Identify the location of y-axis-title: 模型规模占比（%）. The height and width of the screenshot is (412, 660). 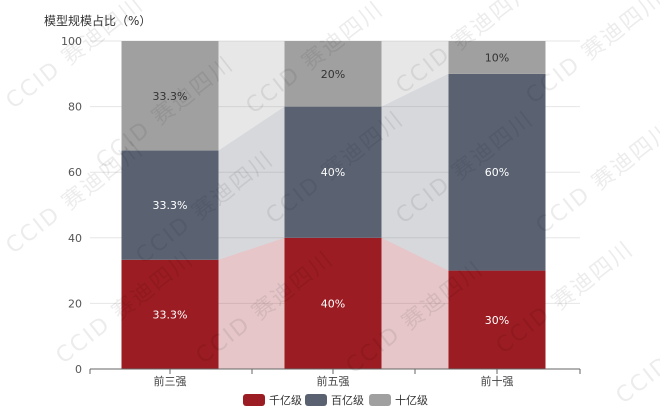
(97, 20).